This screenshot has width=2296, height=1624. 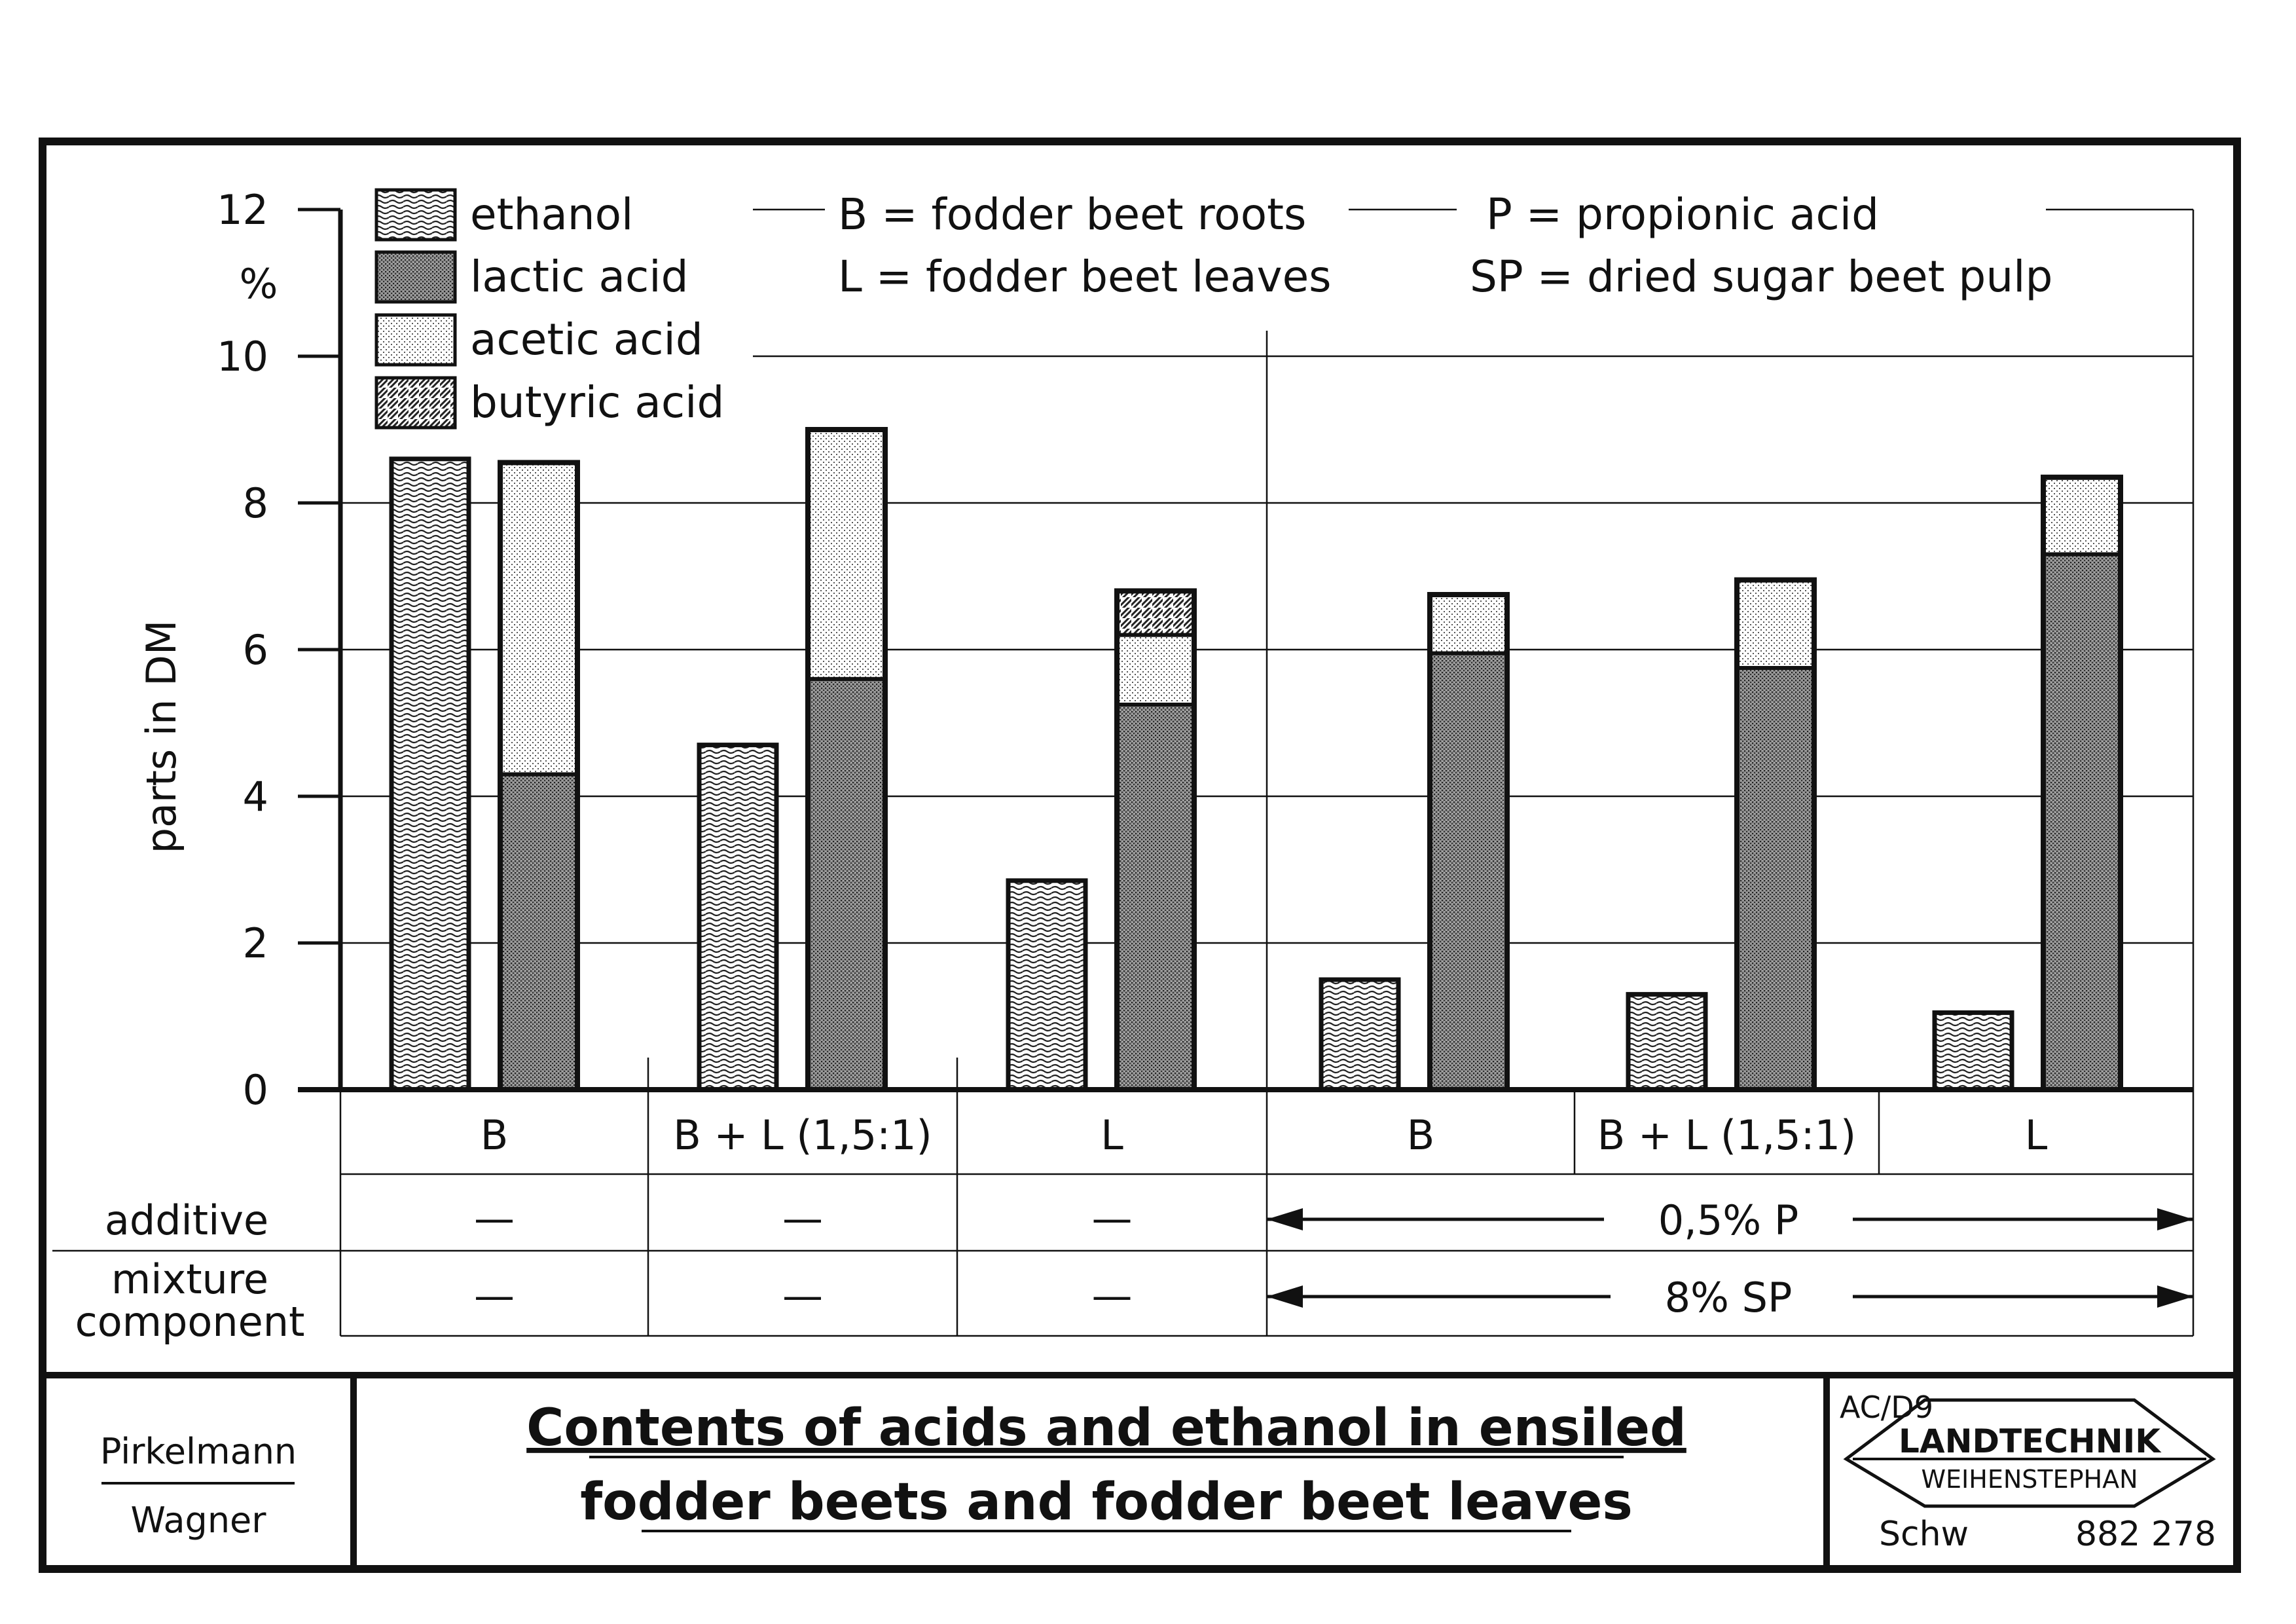 What do you see at coordinates (1761, 276) in the screenshot?
I see `abbr-sp: SP = dried sugar beet pulp` at bounding box center [1761, 276].